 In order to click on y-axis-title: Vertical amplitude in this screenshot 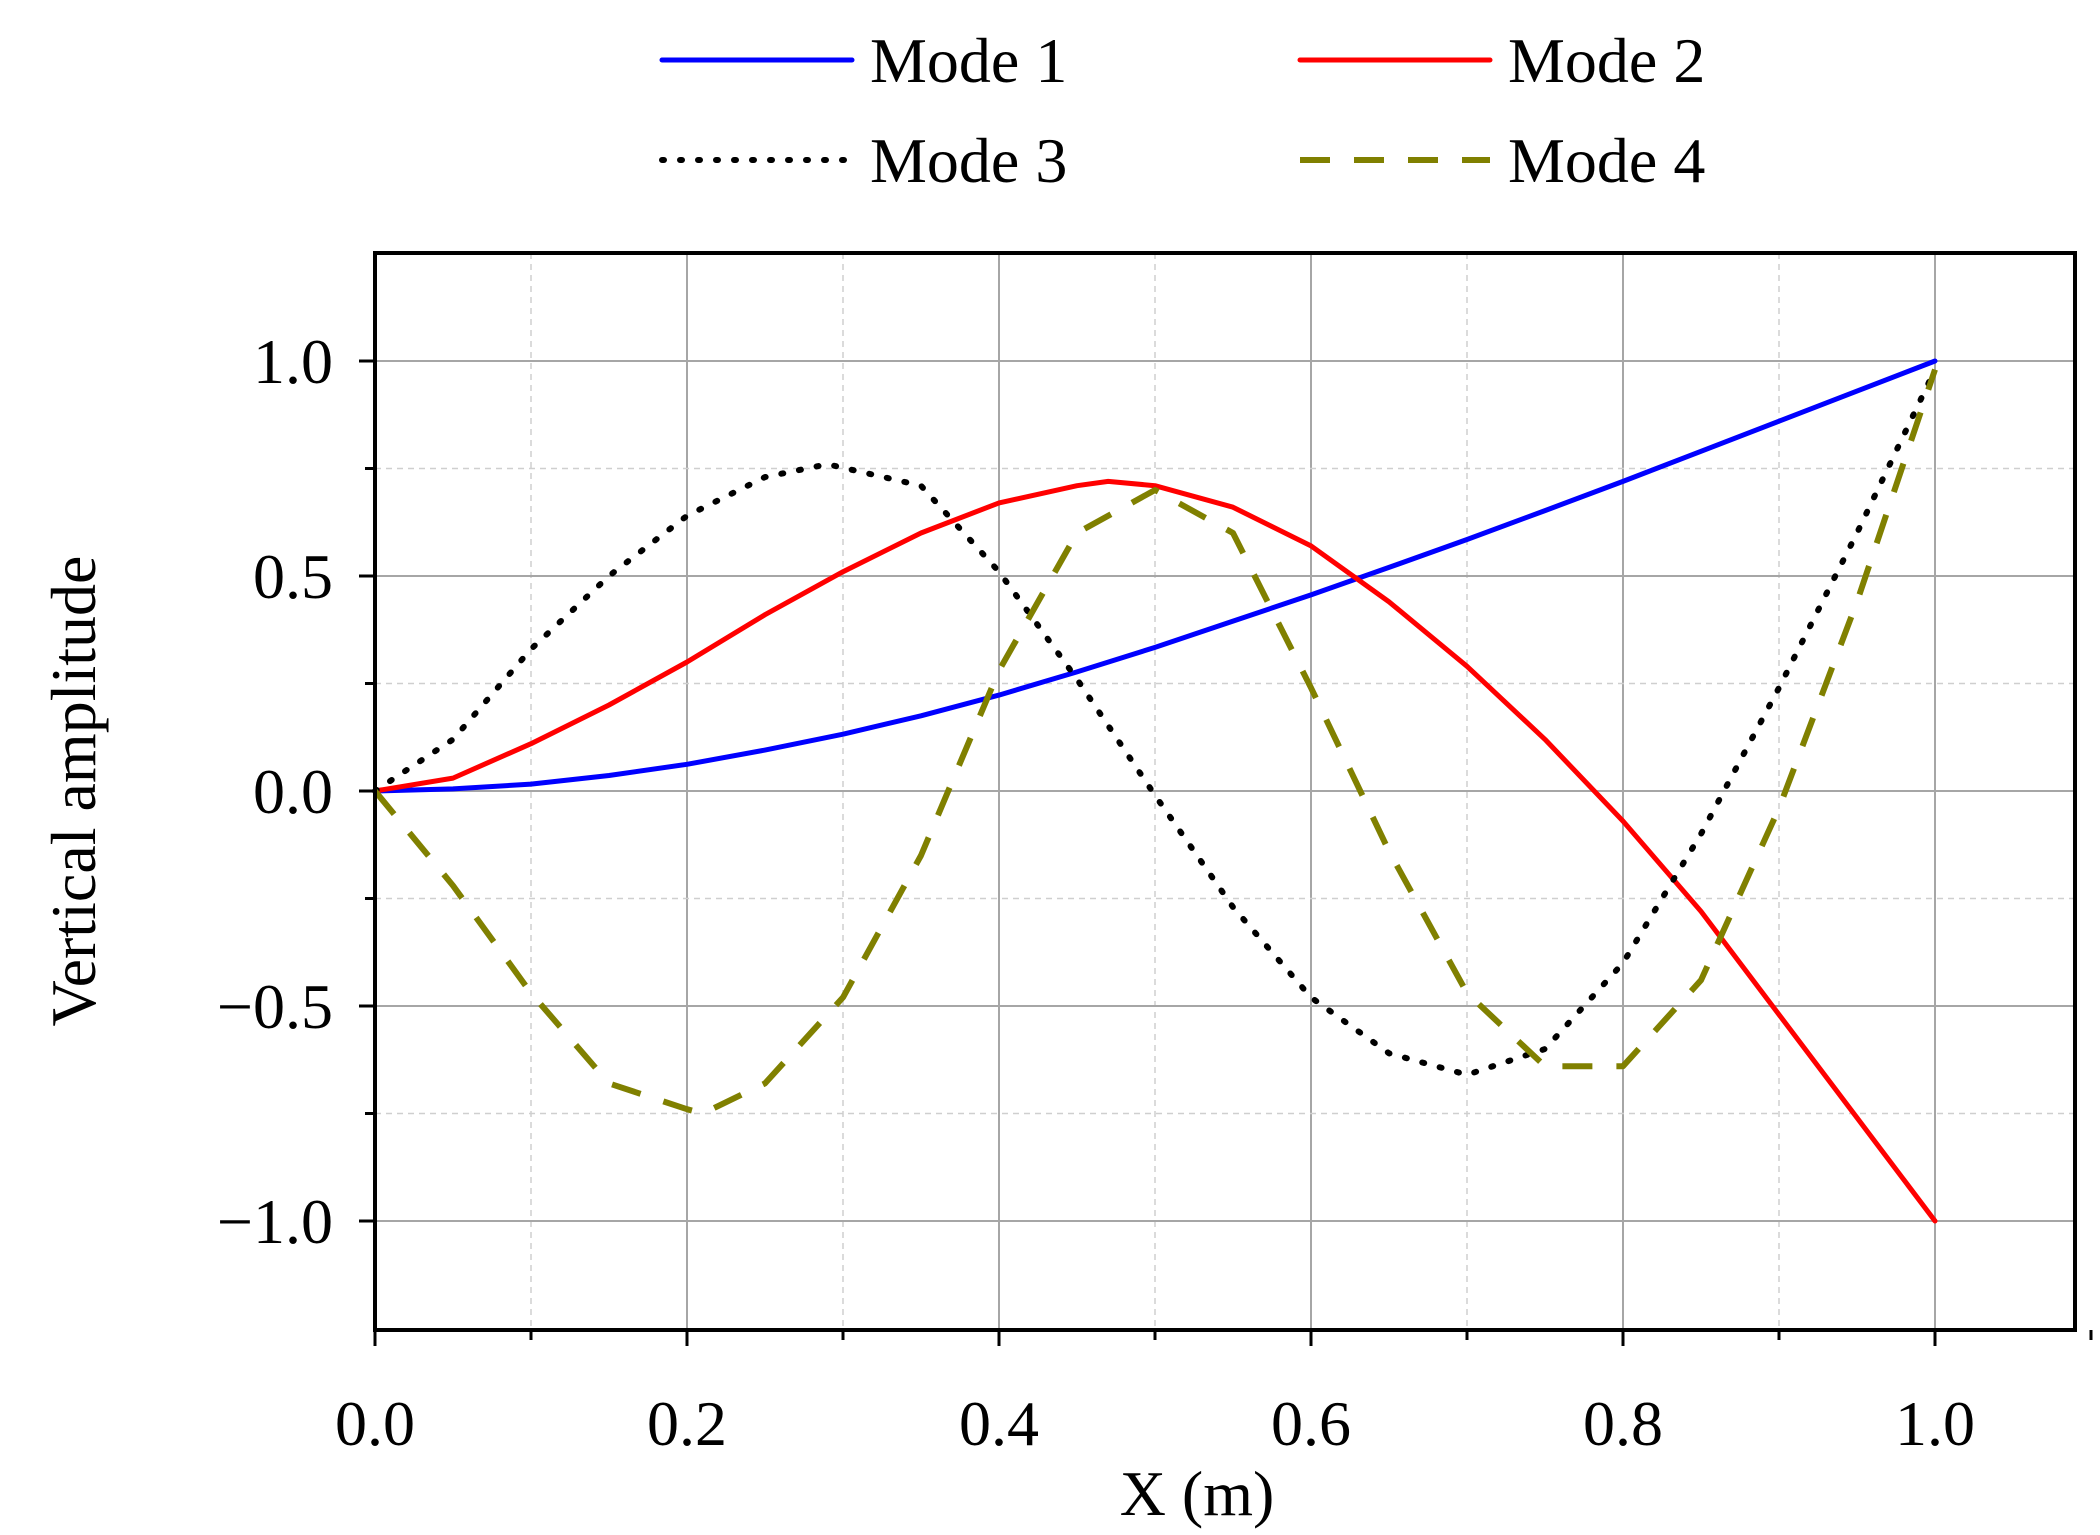, I will do `click(73, 791)`.